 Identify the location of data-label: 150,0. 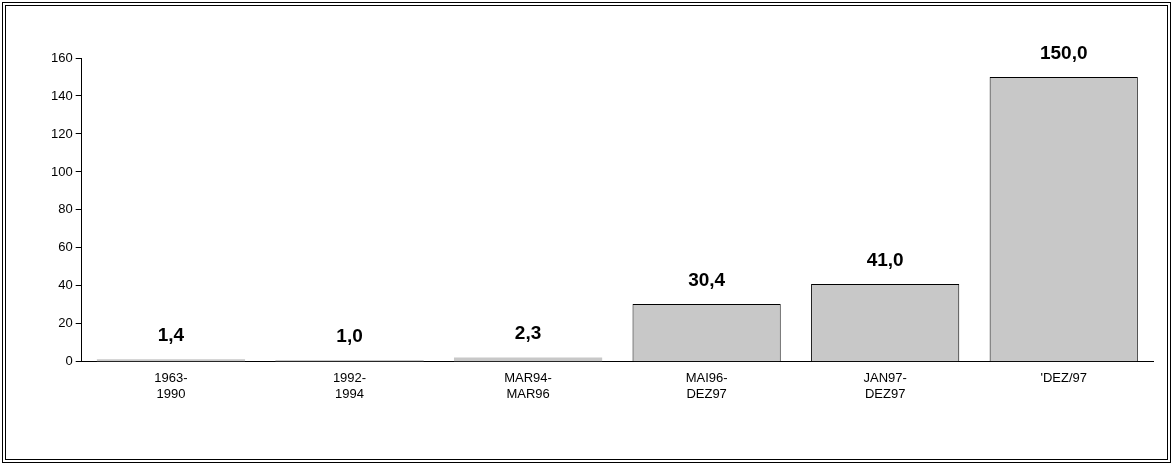
(1063, 52).